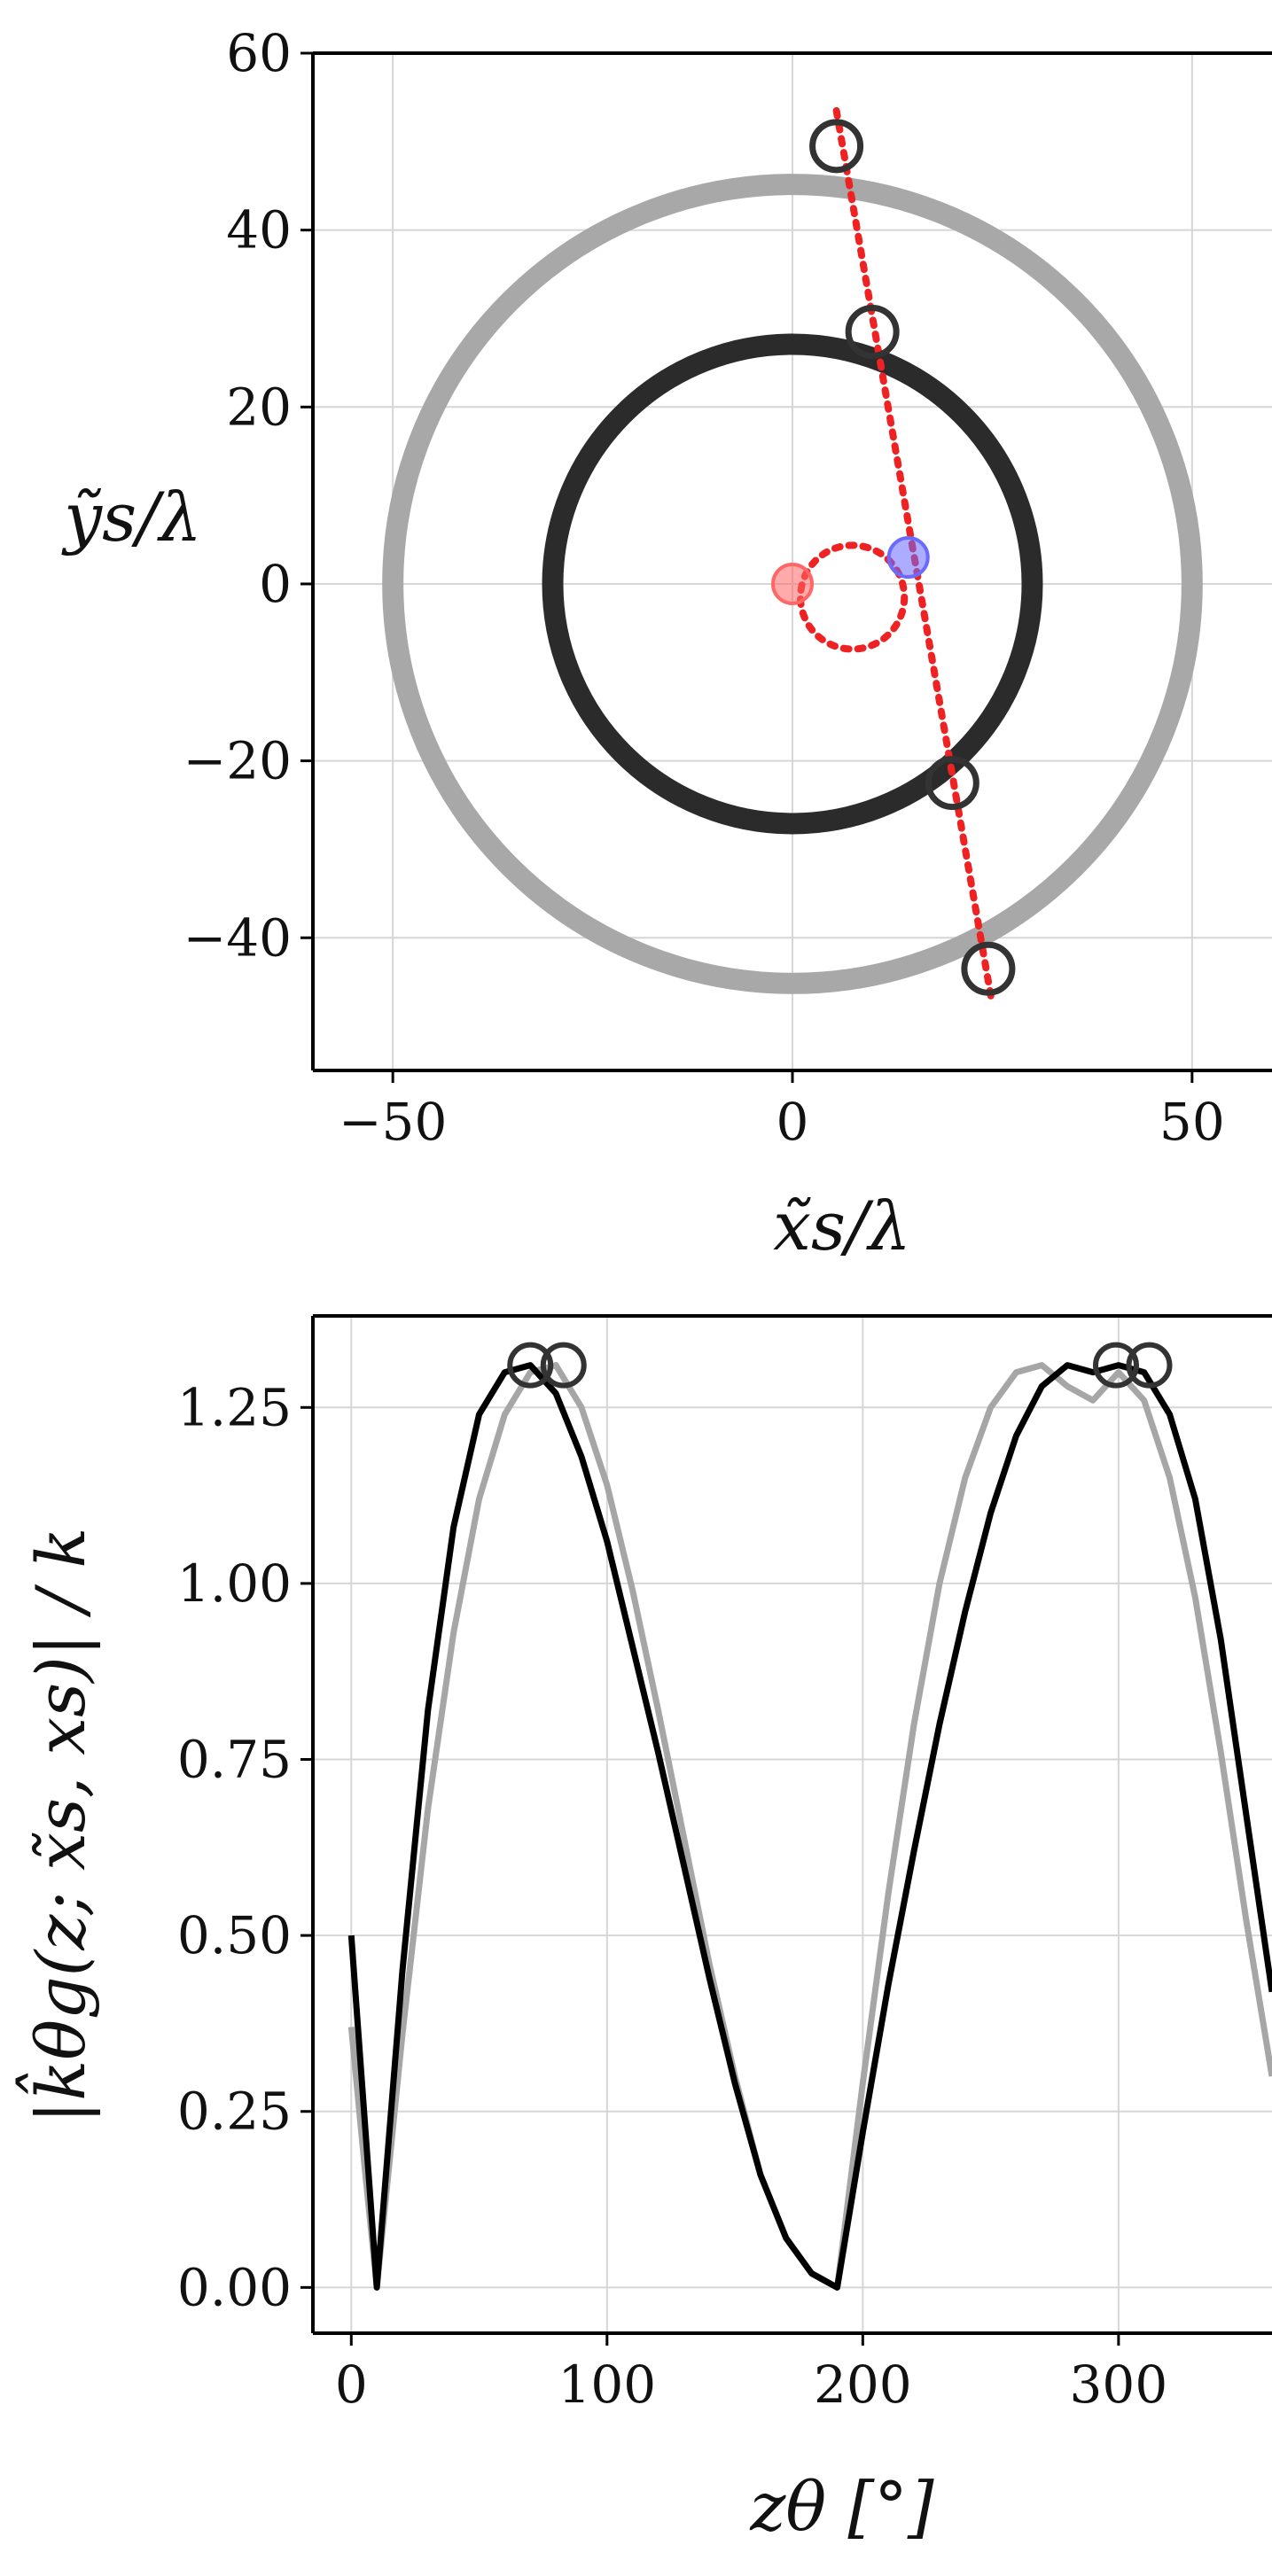 The image size is (1272, 2576). What do you see at coordinates (237, 761) in the screenshot?
I see `top-y-tick-label: −20` at bounding box center [237, 761].